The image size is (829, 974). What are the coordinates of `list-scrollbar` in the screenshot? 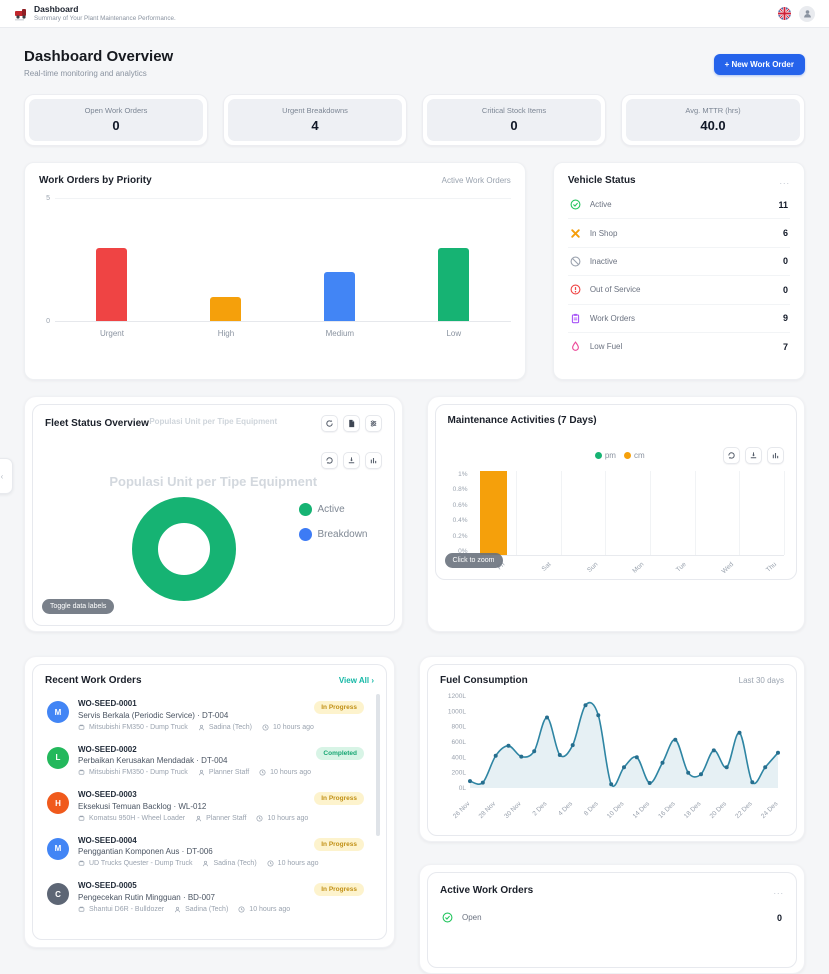 It's located at (378, 765).